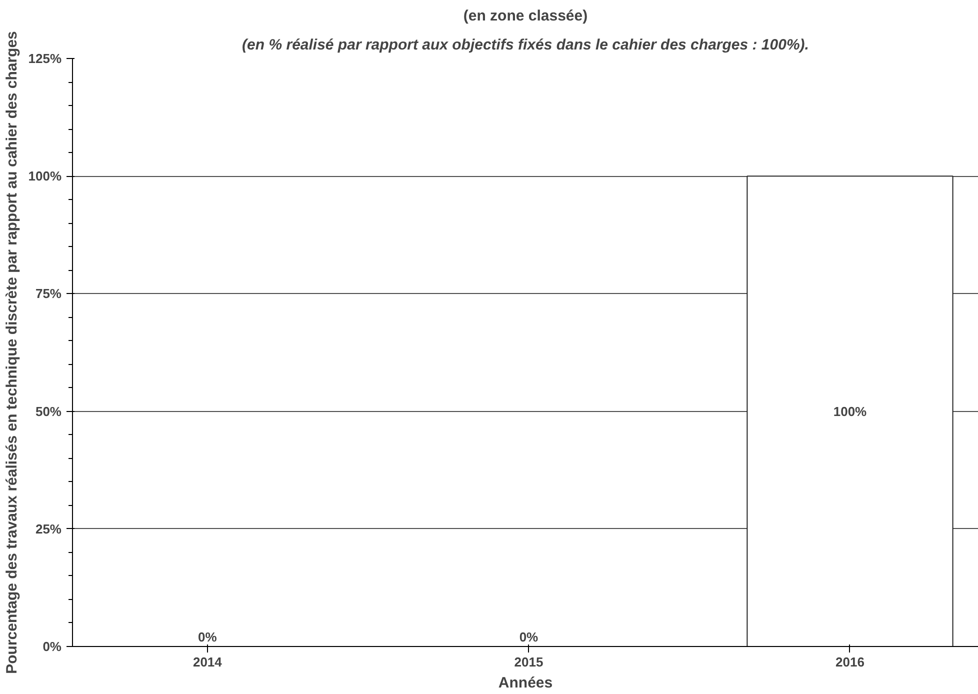 This screenshot has height=694, width=978. What do you see at coordinates (48, 411) in the screenshot?
I see `y-tick-label: 50%` at bounding box center [48, 411].